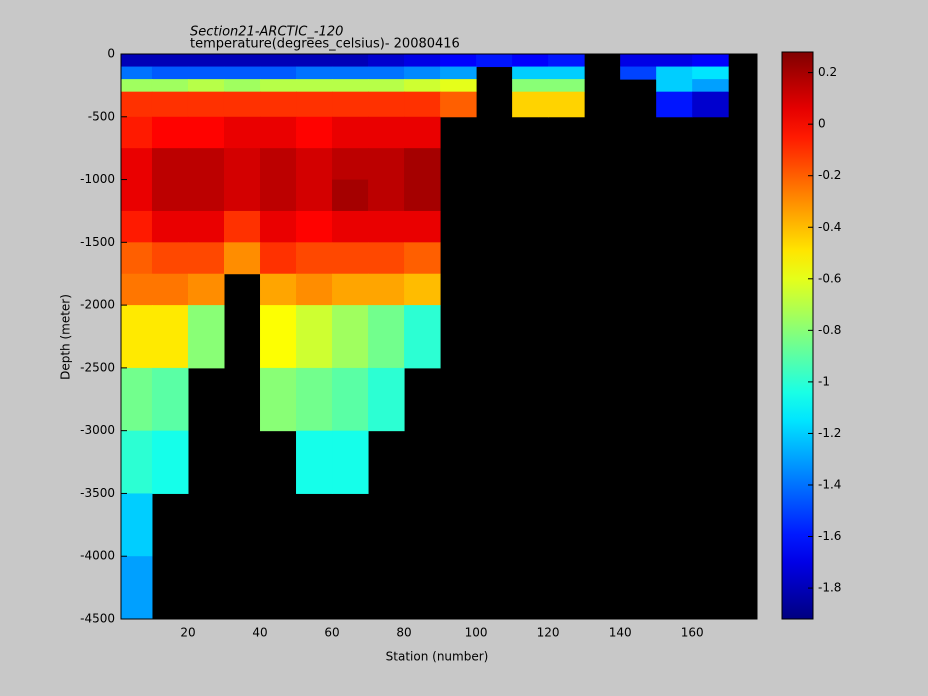 This screenshot has width=928, height=696. Describe the element at coordinates (824, 381) in the screenshot. I see `colorbar-tick-label: -1` at that location.